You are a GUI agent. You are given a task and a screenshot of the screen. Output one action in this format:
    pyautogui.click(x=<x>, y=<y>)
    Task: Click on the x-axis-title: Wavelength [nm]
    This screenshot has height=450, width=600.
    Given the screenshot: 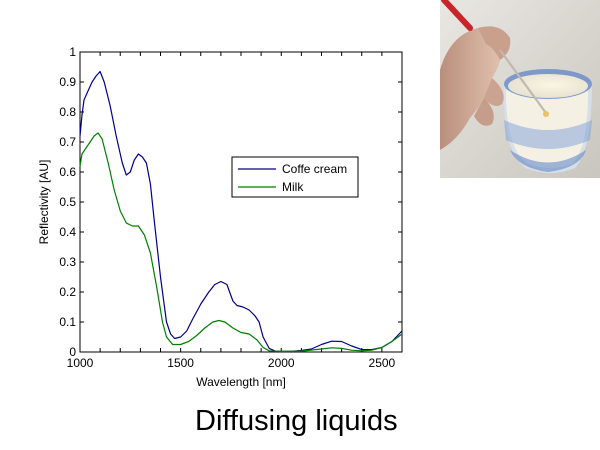 What is the action you would take?
    pyautogui.click(x=241, y=382)
    